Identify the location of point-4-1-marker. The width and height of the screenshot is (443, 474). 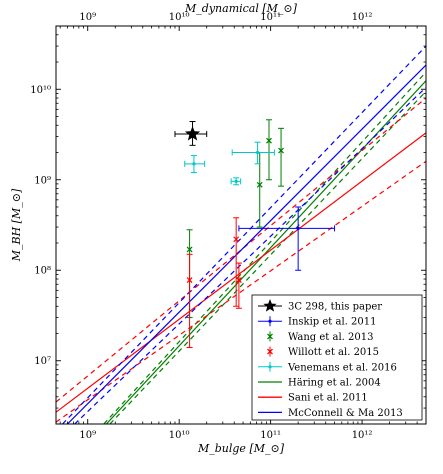
(236, 181).